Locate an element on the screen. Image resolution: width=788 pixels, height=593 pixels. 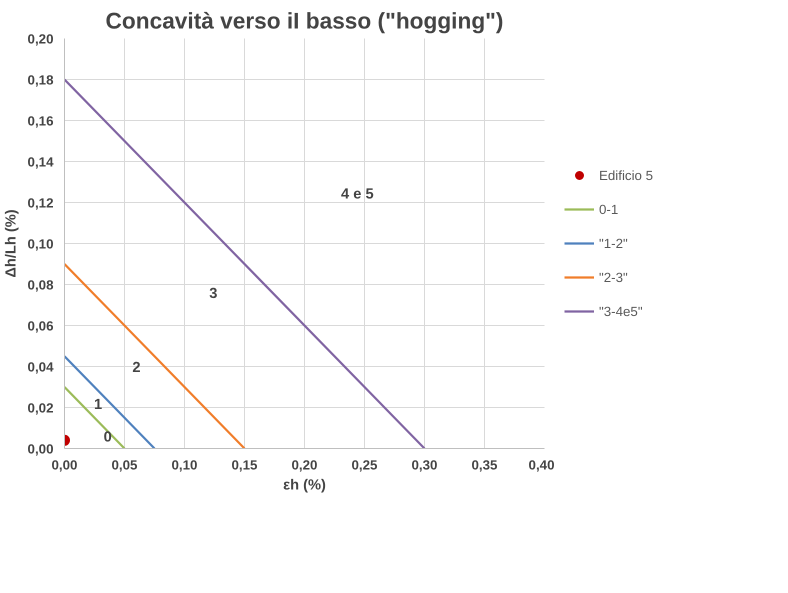
x-tick-label: 0,40 is located at coordinates (541, 465).